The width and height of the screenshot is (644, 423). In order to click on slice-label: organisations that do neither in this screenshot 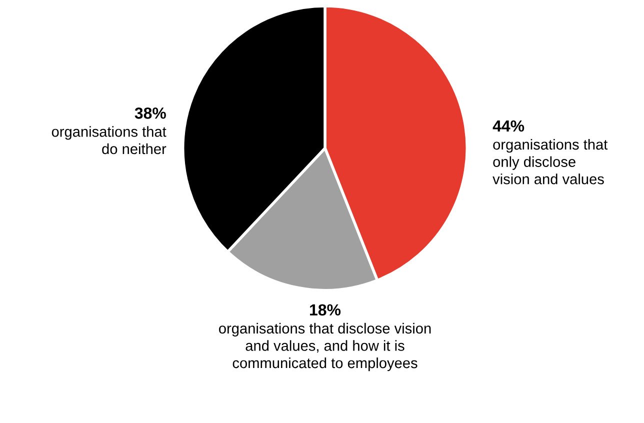, I will do `click(109, 140)`.